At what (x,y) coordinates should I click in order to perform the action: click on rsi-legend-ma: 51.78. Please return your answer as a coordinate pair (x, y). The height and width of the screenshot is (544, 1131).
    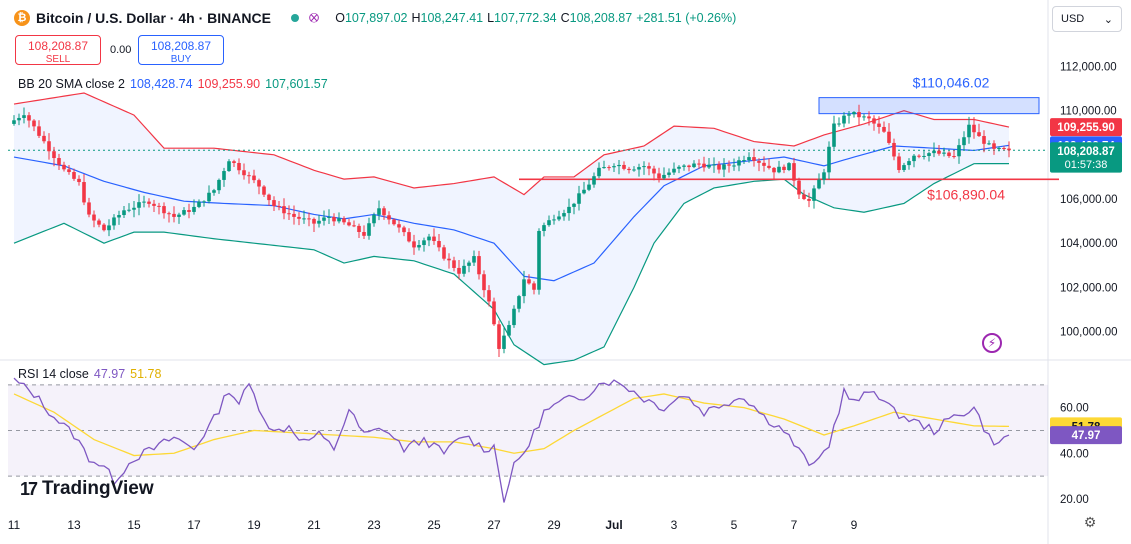
    Looking at the image, I should click on (146, 374).